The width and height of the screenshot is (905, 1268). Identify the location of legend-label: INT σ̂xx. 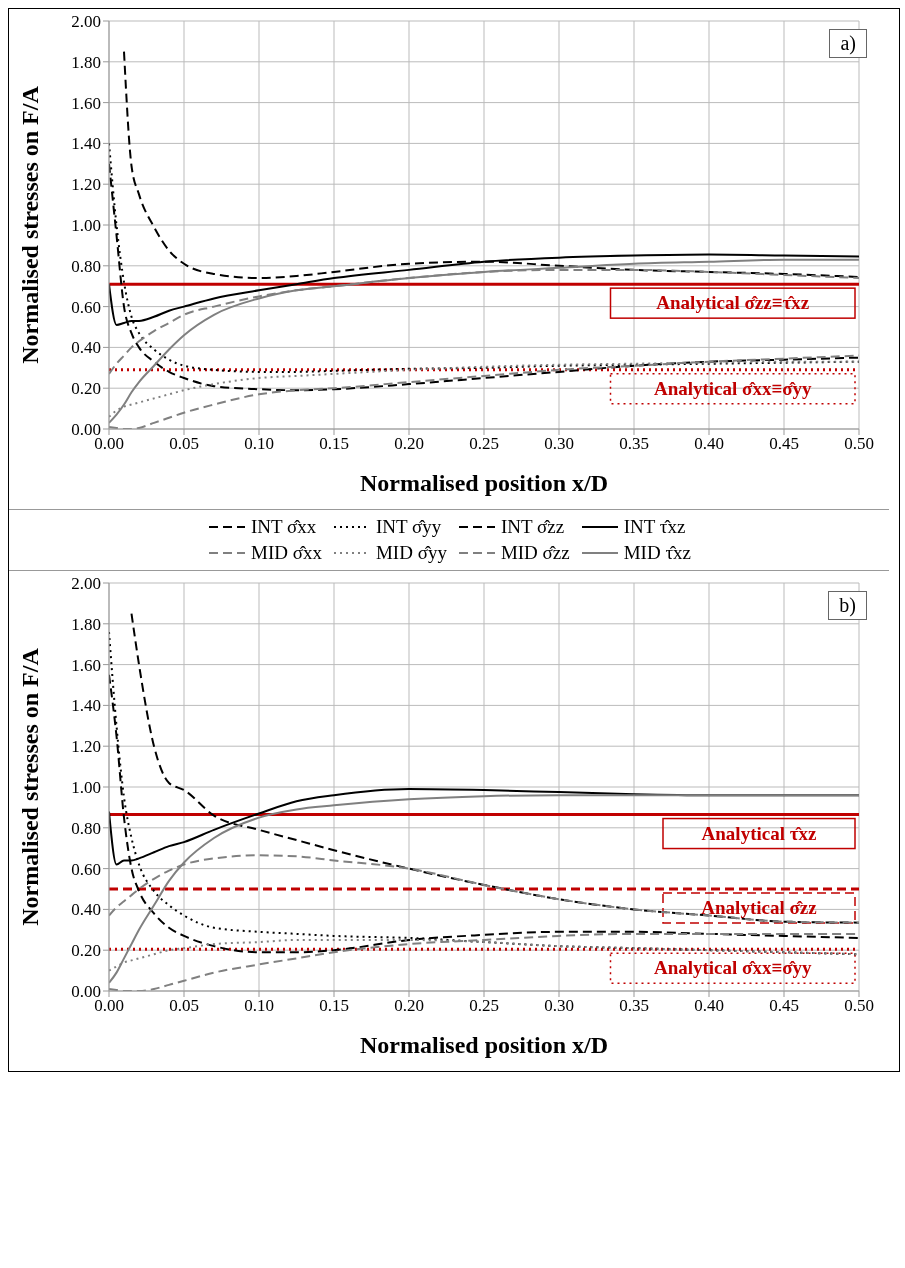
(284, 527).